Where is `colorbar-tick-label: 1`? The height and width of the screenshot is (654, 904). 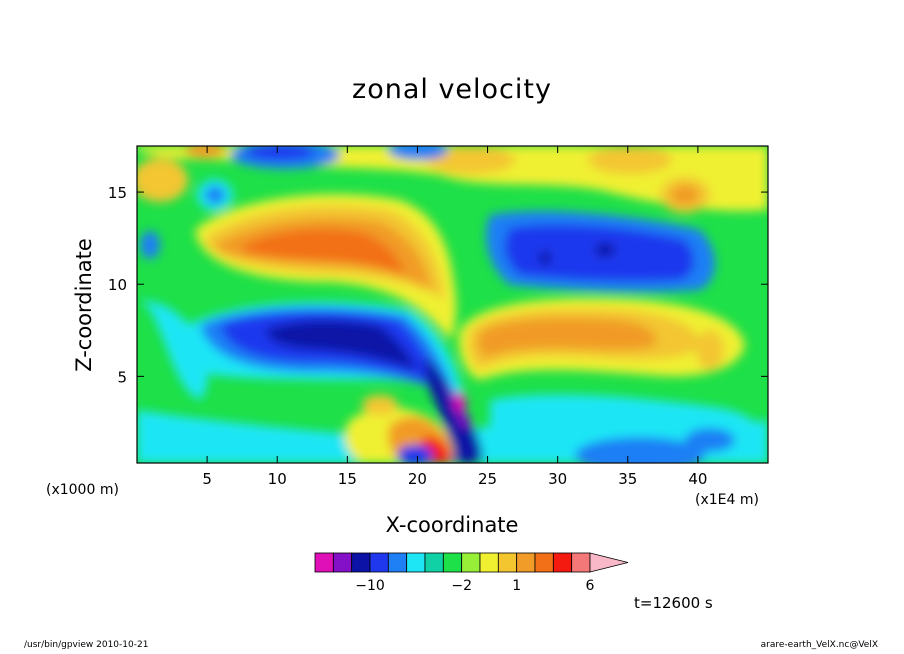
colorbar-tick-label: 1 is located at coordinates (516, 586).